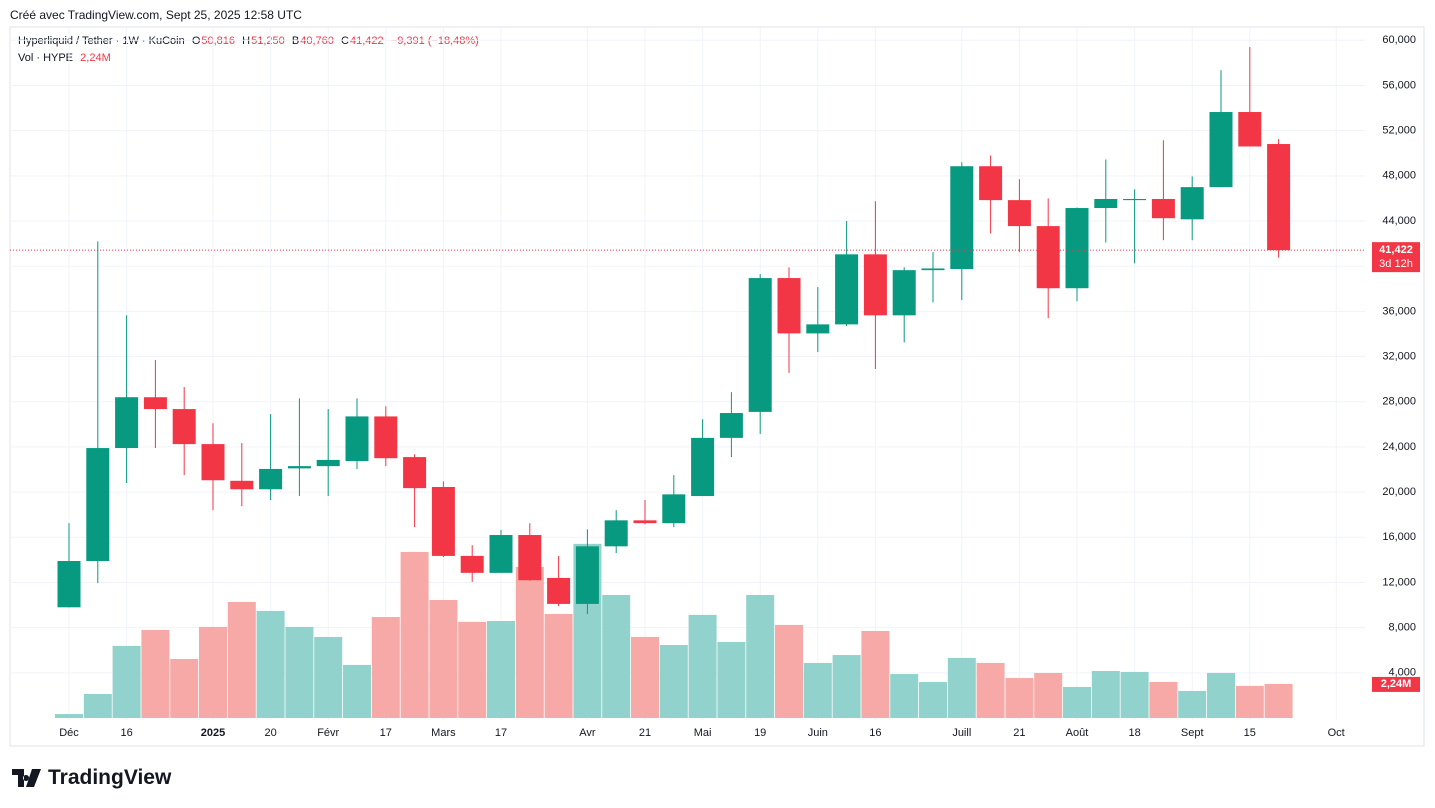 This screenshot has width=1435, height=808. What do you see at coordinates (1399, 221) in the screenshot?
I see `y-tick-label: 44,000` at bounding box center [1399, 221].